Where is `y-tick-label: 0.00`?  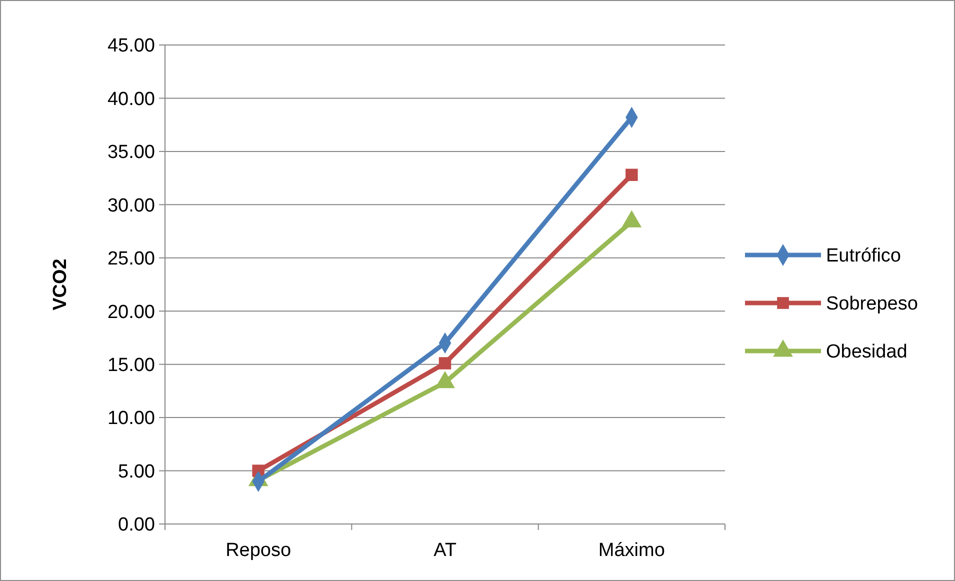 y-tick-label: 0.00 is located at coordinates (136, 525).